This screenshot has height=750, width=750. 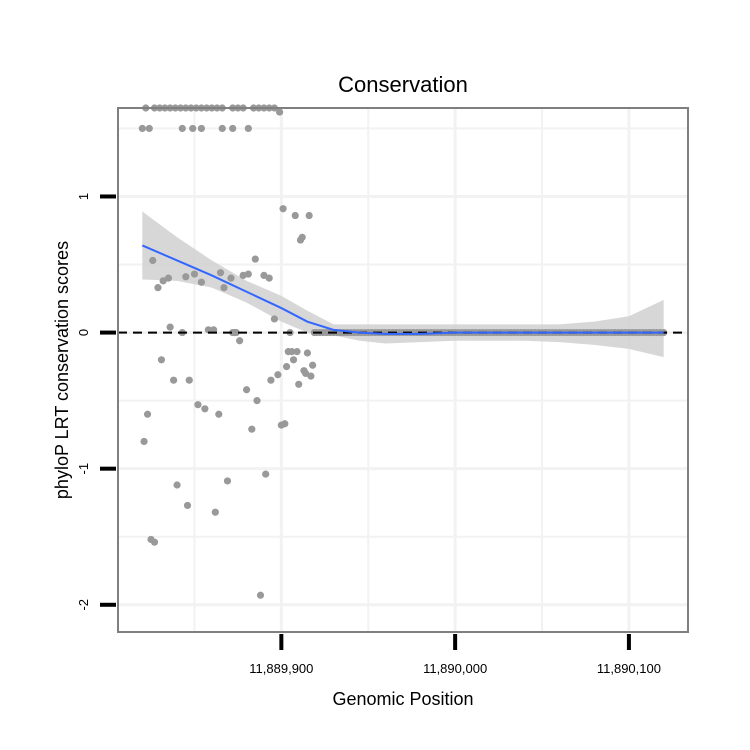 I want to click on x-tick-label: 11,890,000, so click(x=455, y=668).